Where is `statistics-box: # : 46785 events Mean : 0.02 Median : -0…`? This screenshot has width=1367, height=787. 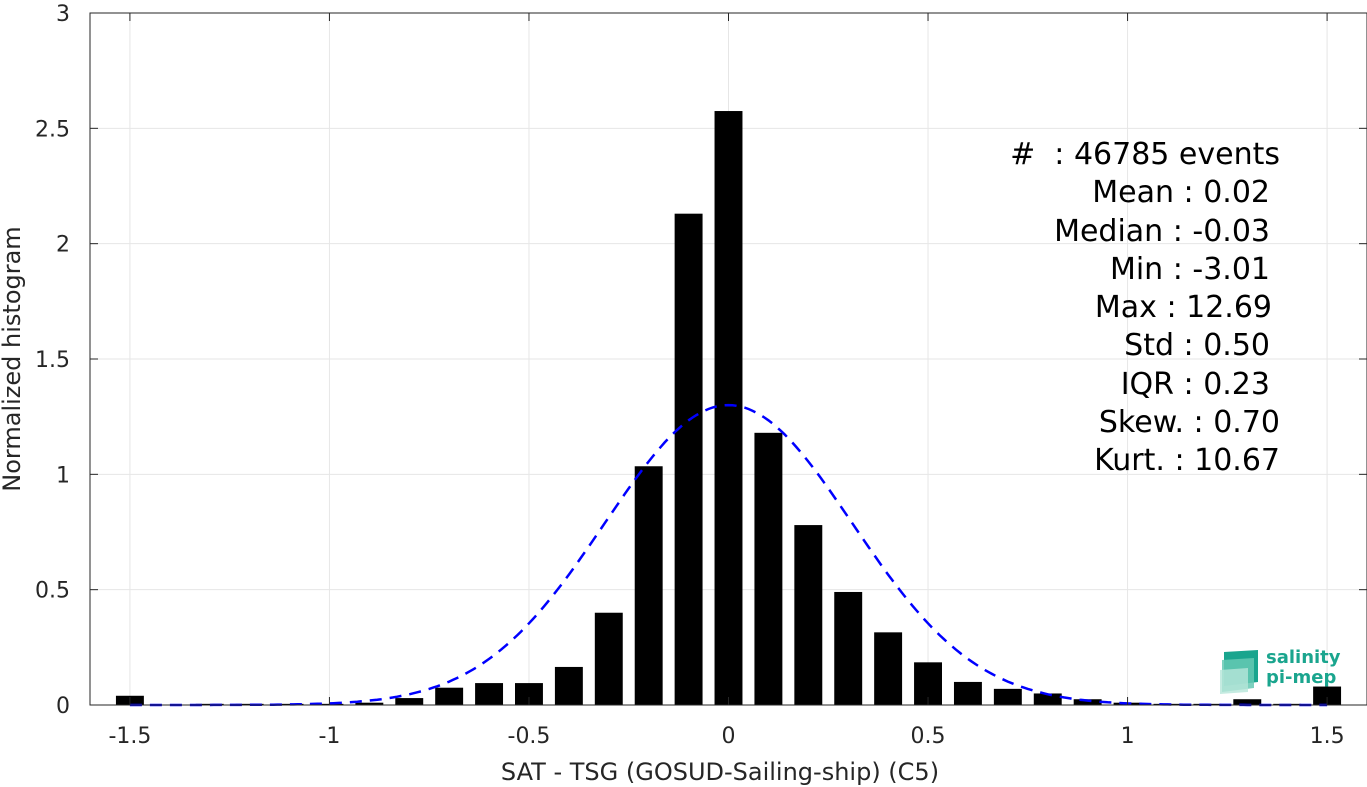
statistics-box: # : 46785 events Mean : 0.02 Median : -0… is located at coordinates (1145, 308).